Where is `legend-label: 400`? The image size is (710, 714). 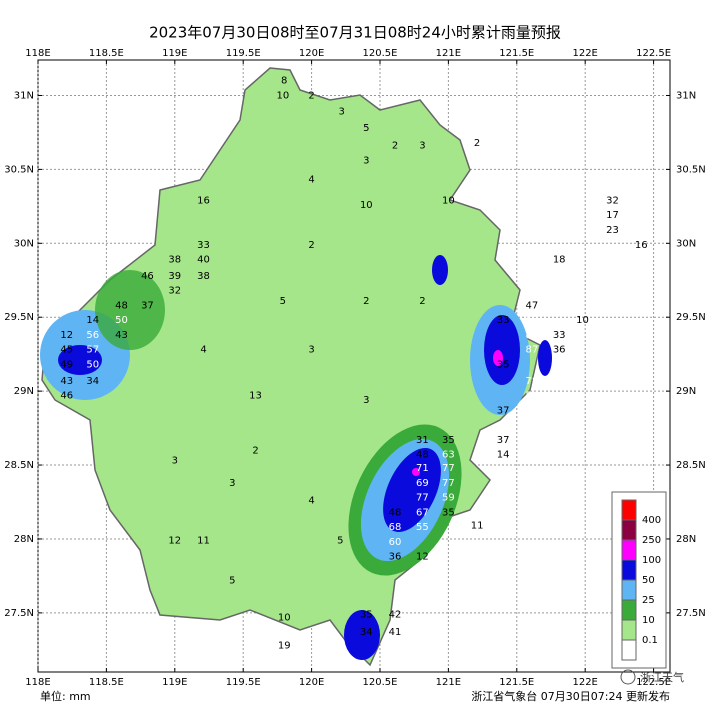
legend-label: 400 is located at coordinates (651, 520).